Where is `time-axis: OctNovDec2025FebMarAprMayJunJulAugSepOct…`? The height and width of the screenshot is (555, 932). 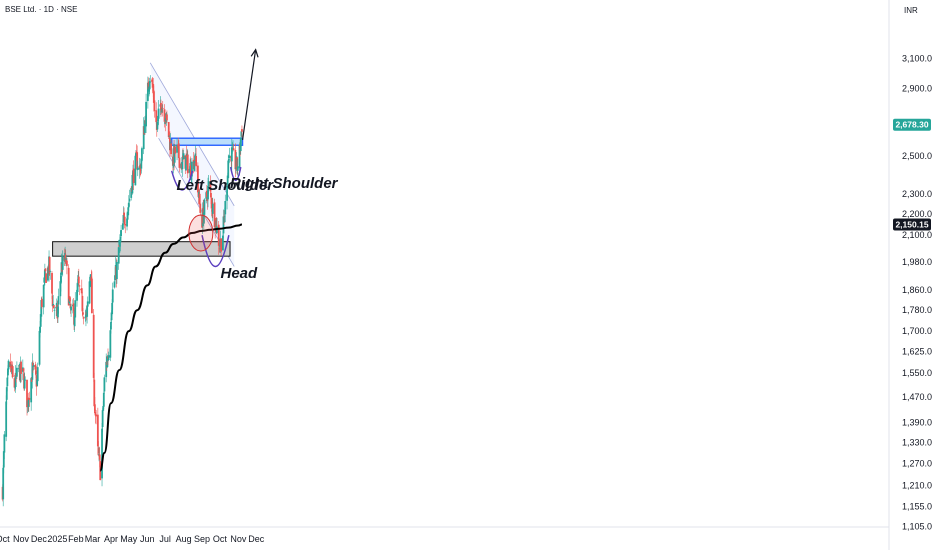 time-axis: OctNovDec2025FebMarAprMayJunJulAugSepOct… is located at coordinates (132, 539).